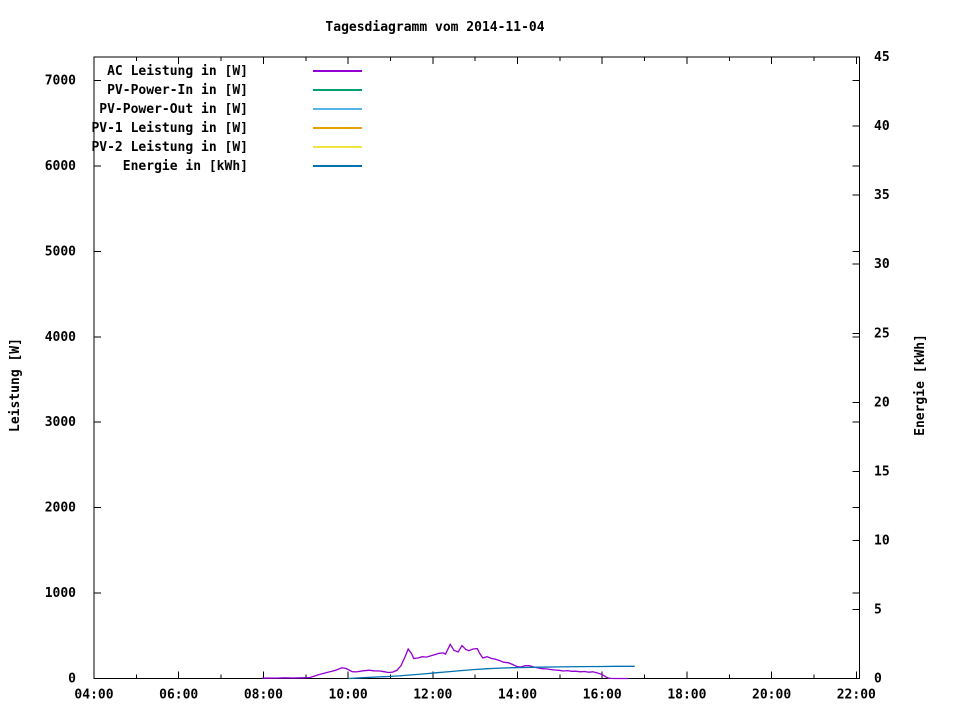 This screenshot has width=960, height=720. I want to click on y2-tick-label: 25, so click(882, 333).